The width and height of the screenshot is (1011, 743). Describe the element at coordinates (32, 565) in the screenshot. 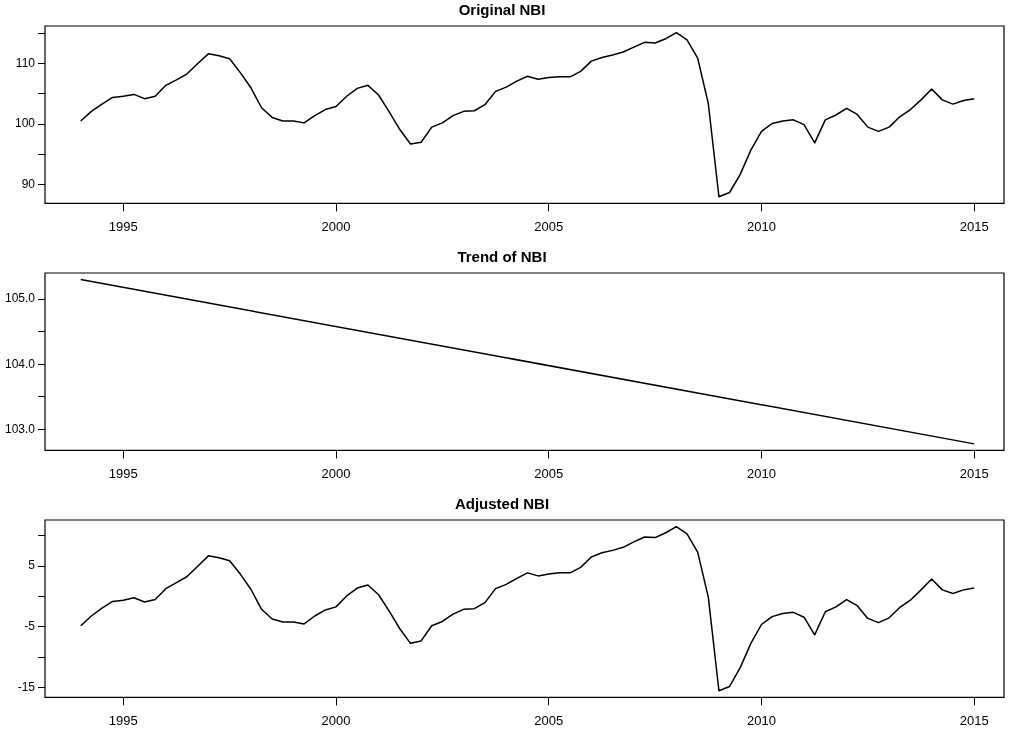

I see `y-tick-label: 5` at that location.